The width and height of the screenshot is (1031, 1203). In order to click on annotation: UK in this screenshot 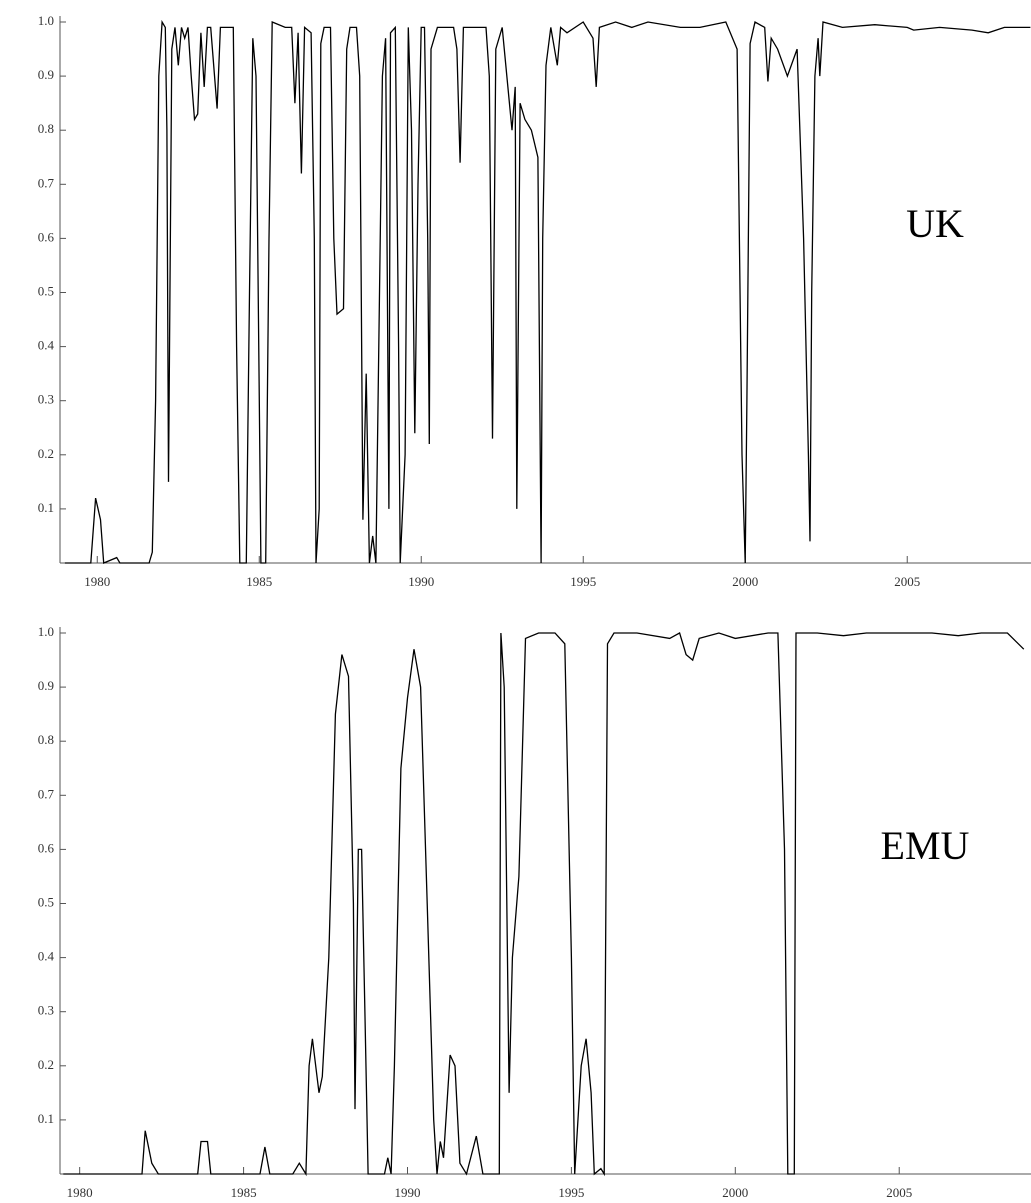, I will do `click(935, 223)`.